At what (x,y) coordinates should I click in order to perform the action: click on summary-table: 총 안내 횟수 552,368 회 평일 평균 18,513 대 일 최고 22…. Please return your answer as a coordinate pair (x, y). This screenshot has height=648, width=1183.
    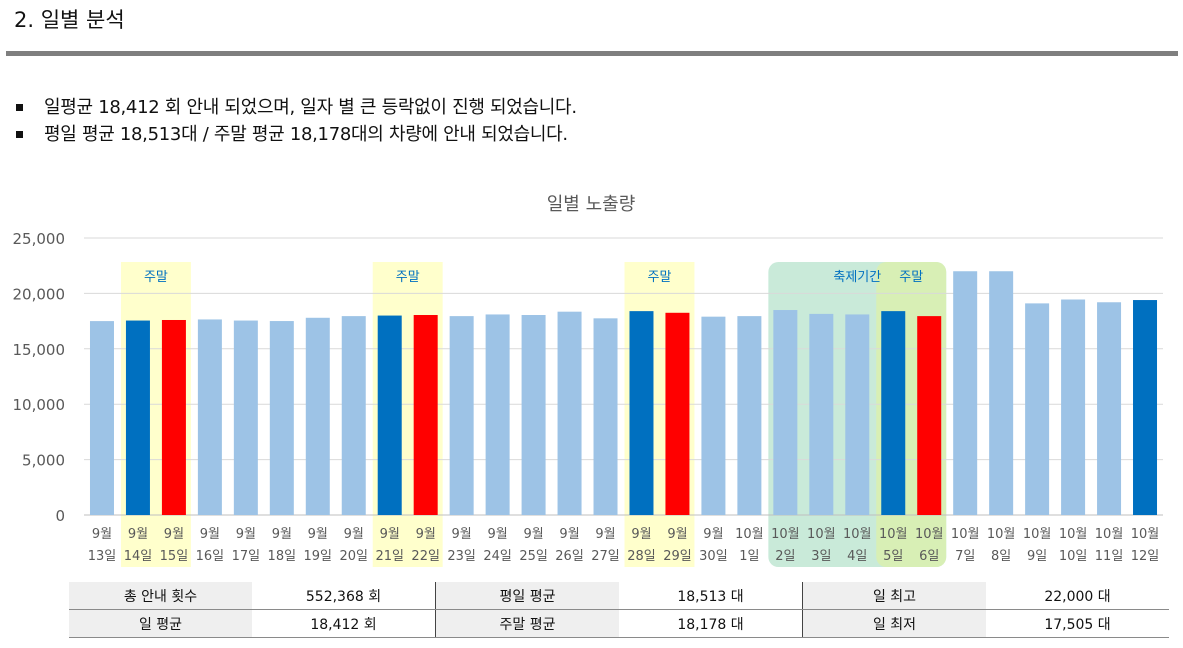
    Looking at the image, I should click on (619, 610).